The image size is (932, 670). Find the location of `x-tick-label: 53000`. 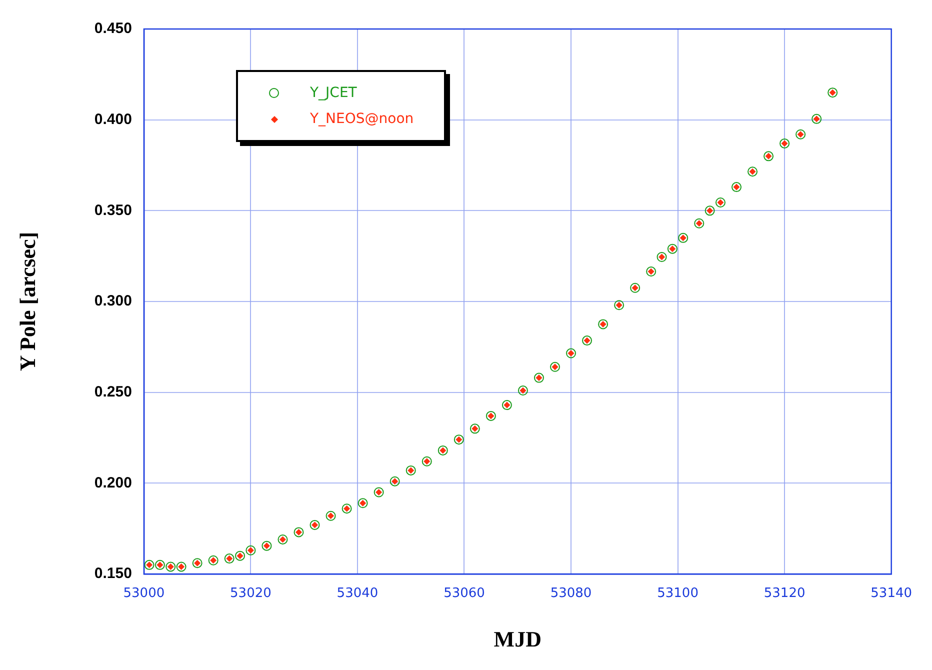

x-tick-label: 53000 is located at coordinates (144, 594).